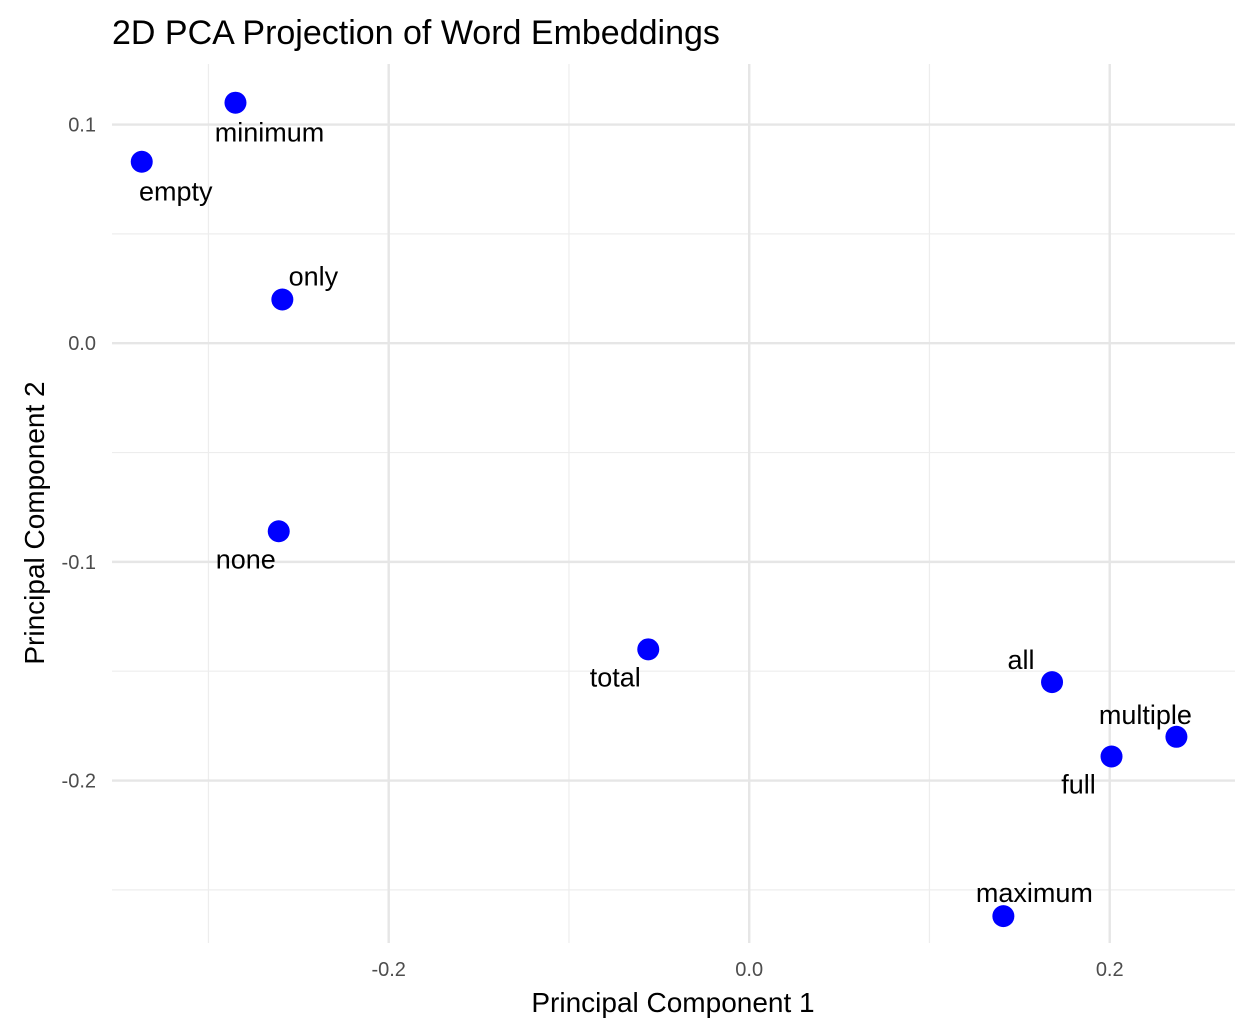 The width and height of the screenshot is (1251, 1034). Describe the element at coordinates (615, 677) in the screenshot. I see `point-label: total` at that location.